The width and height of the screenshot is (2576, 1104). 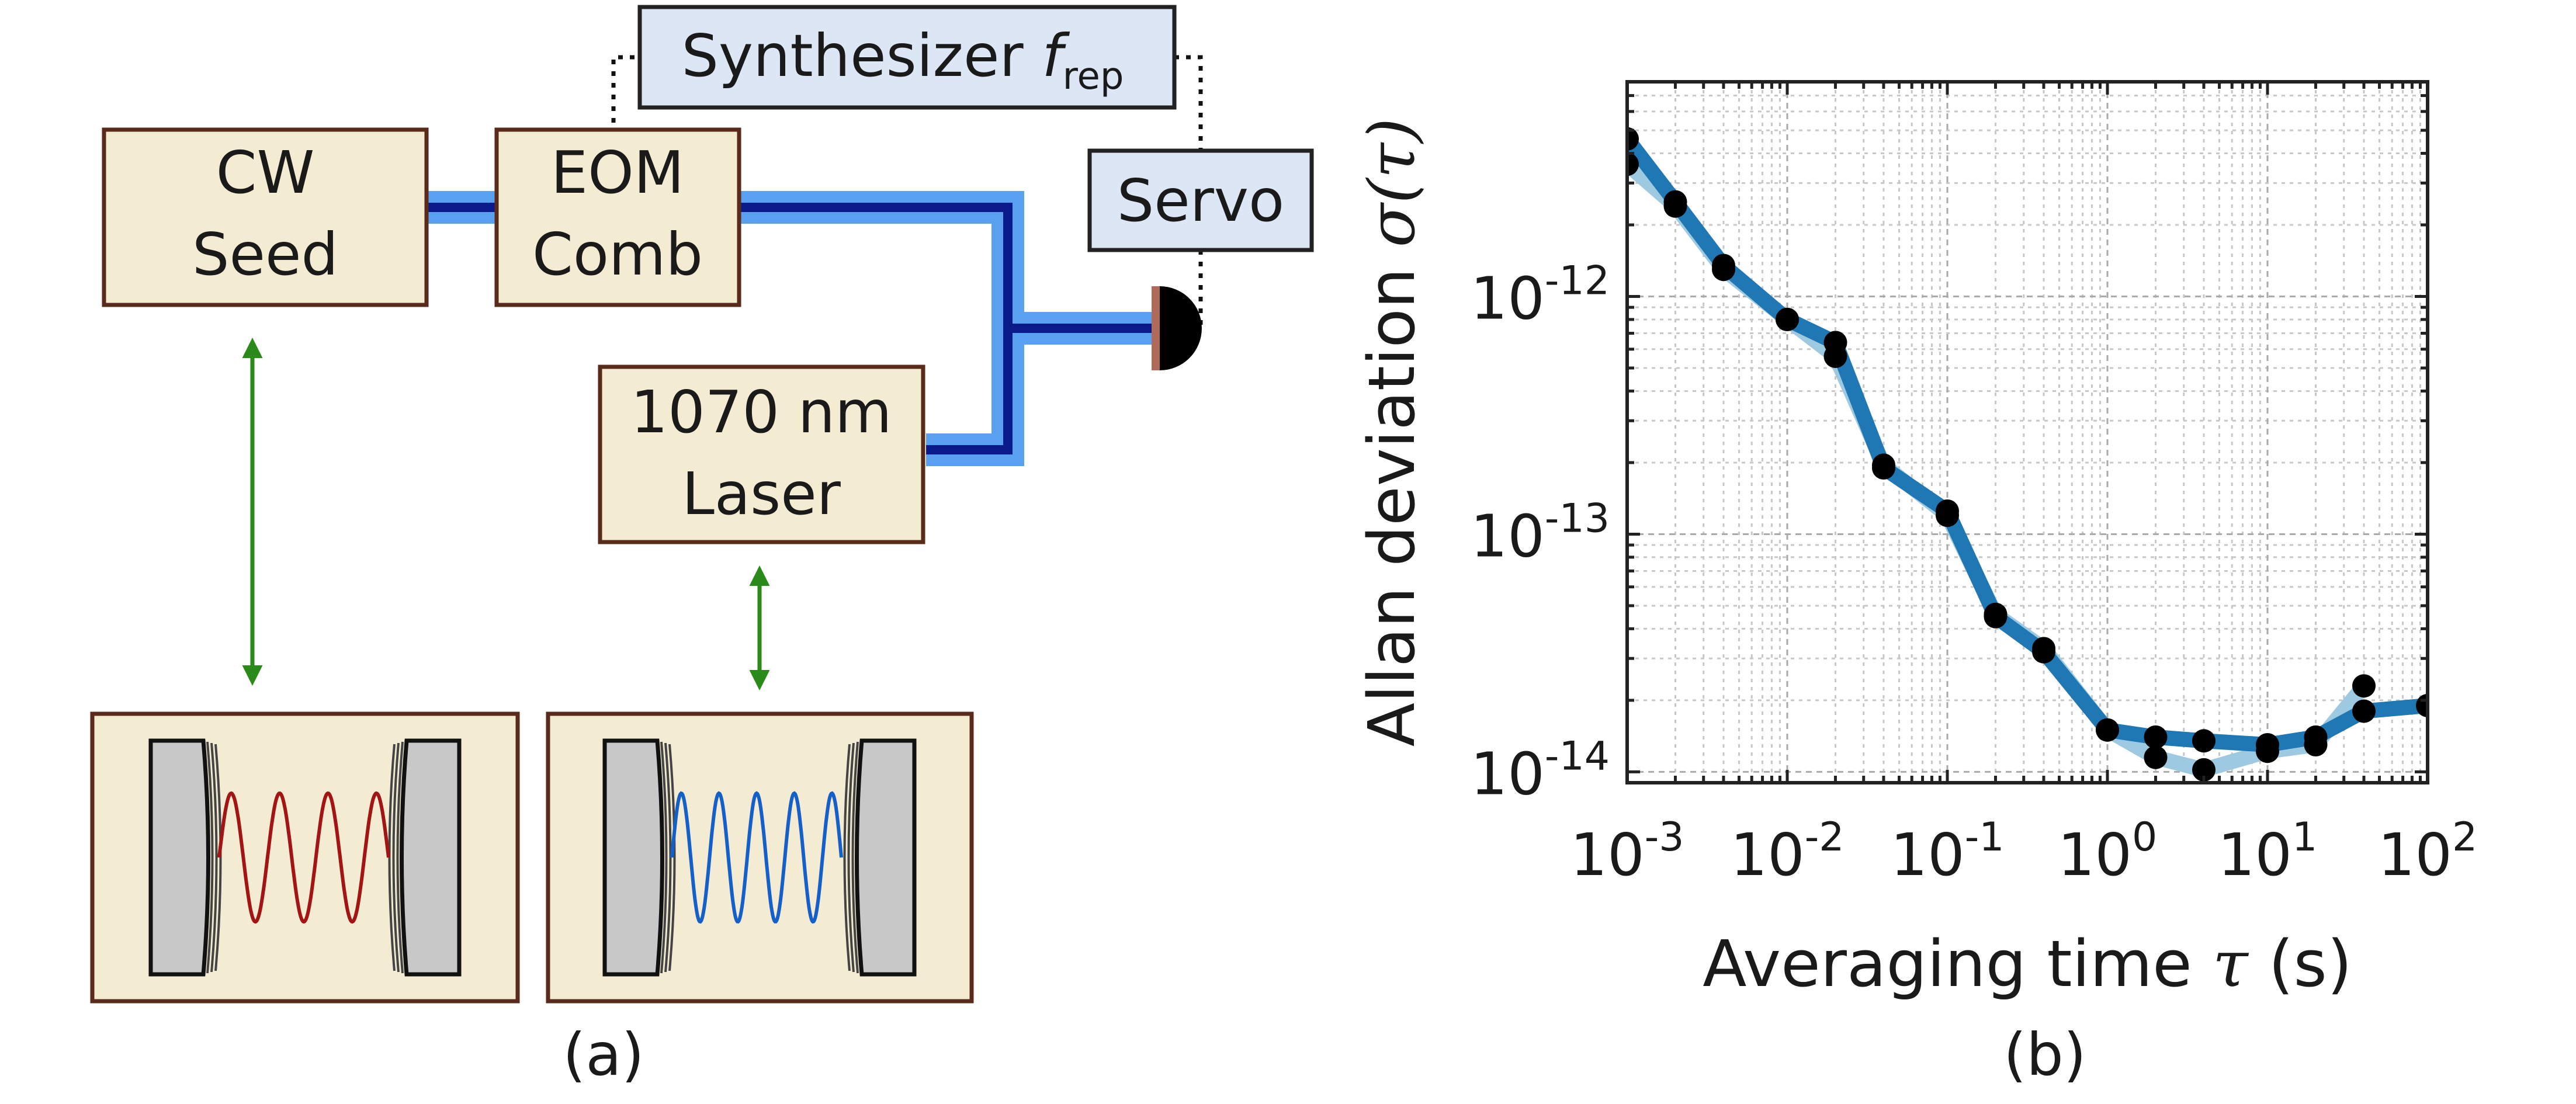 What do you see at coordinates (761, 412) in the screenshot?
I see `laser-label-line1: 1070 nm` at bounding box center [761, 412].